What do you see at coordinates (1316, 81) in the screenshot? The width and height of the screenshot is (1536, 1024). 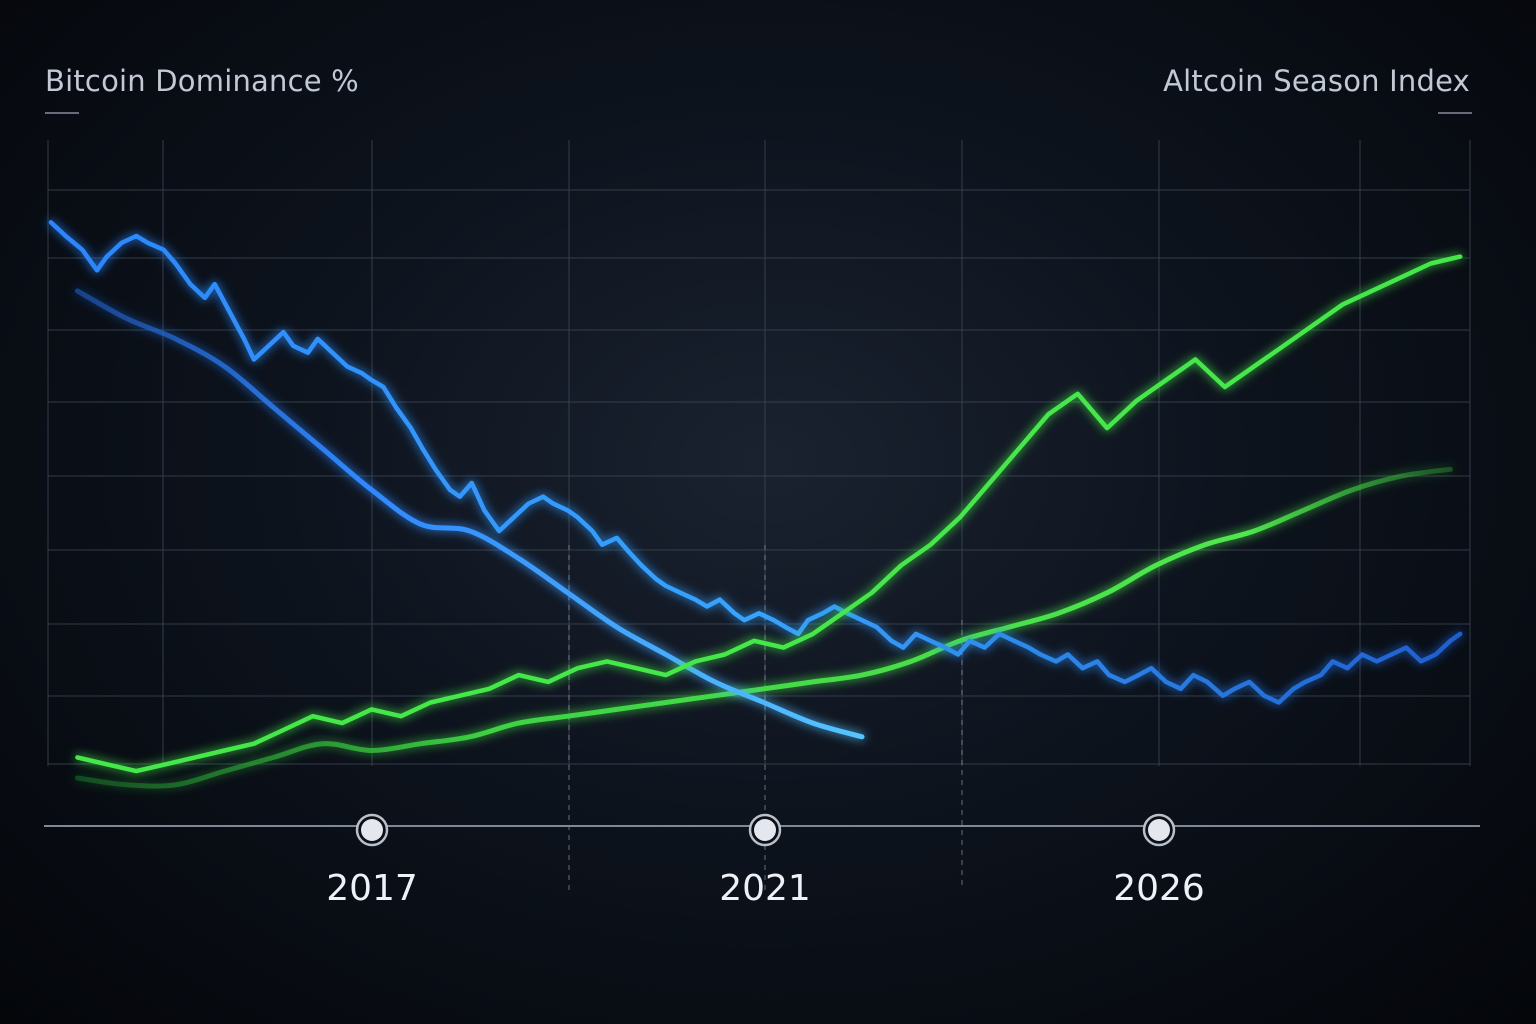 I see `right-axis-label: Altcoin Season Index` at bounding box center [1316, 81].